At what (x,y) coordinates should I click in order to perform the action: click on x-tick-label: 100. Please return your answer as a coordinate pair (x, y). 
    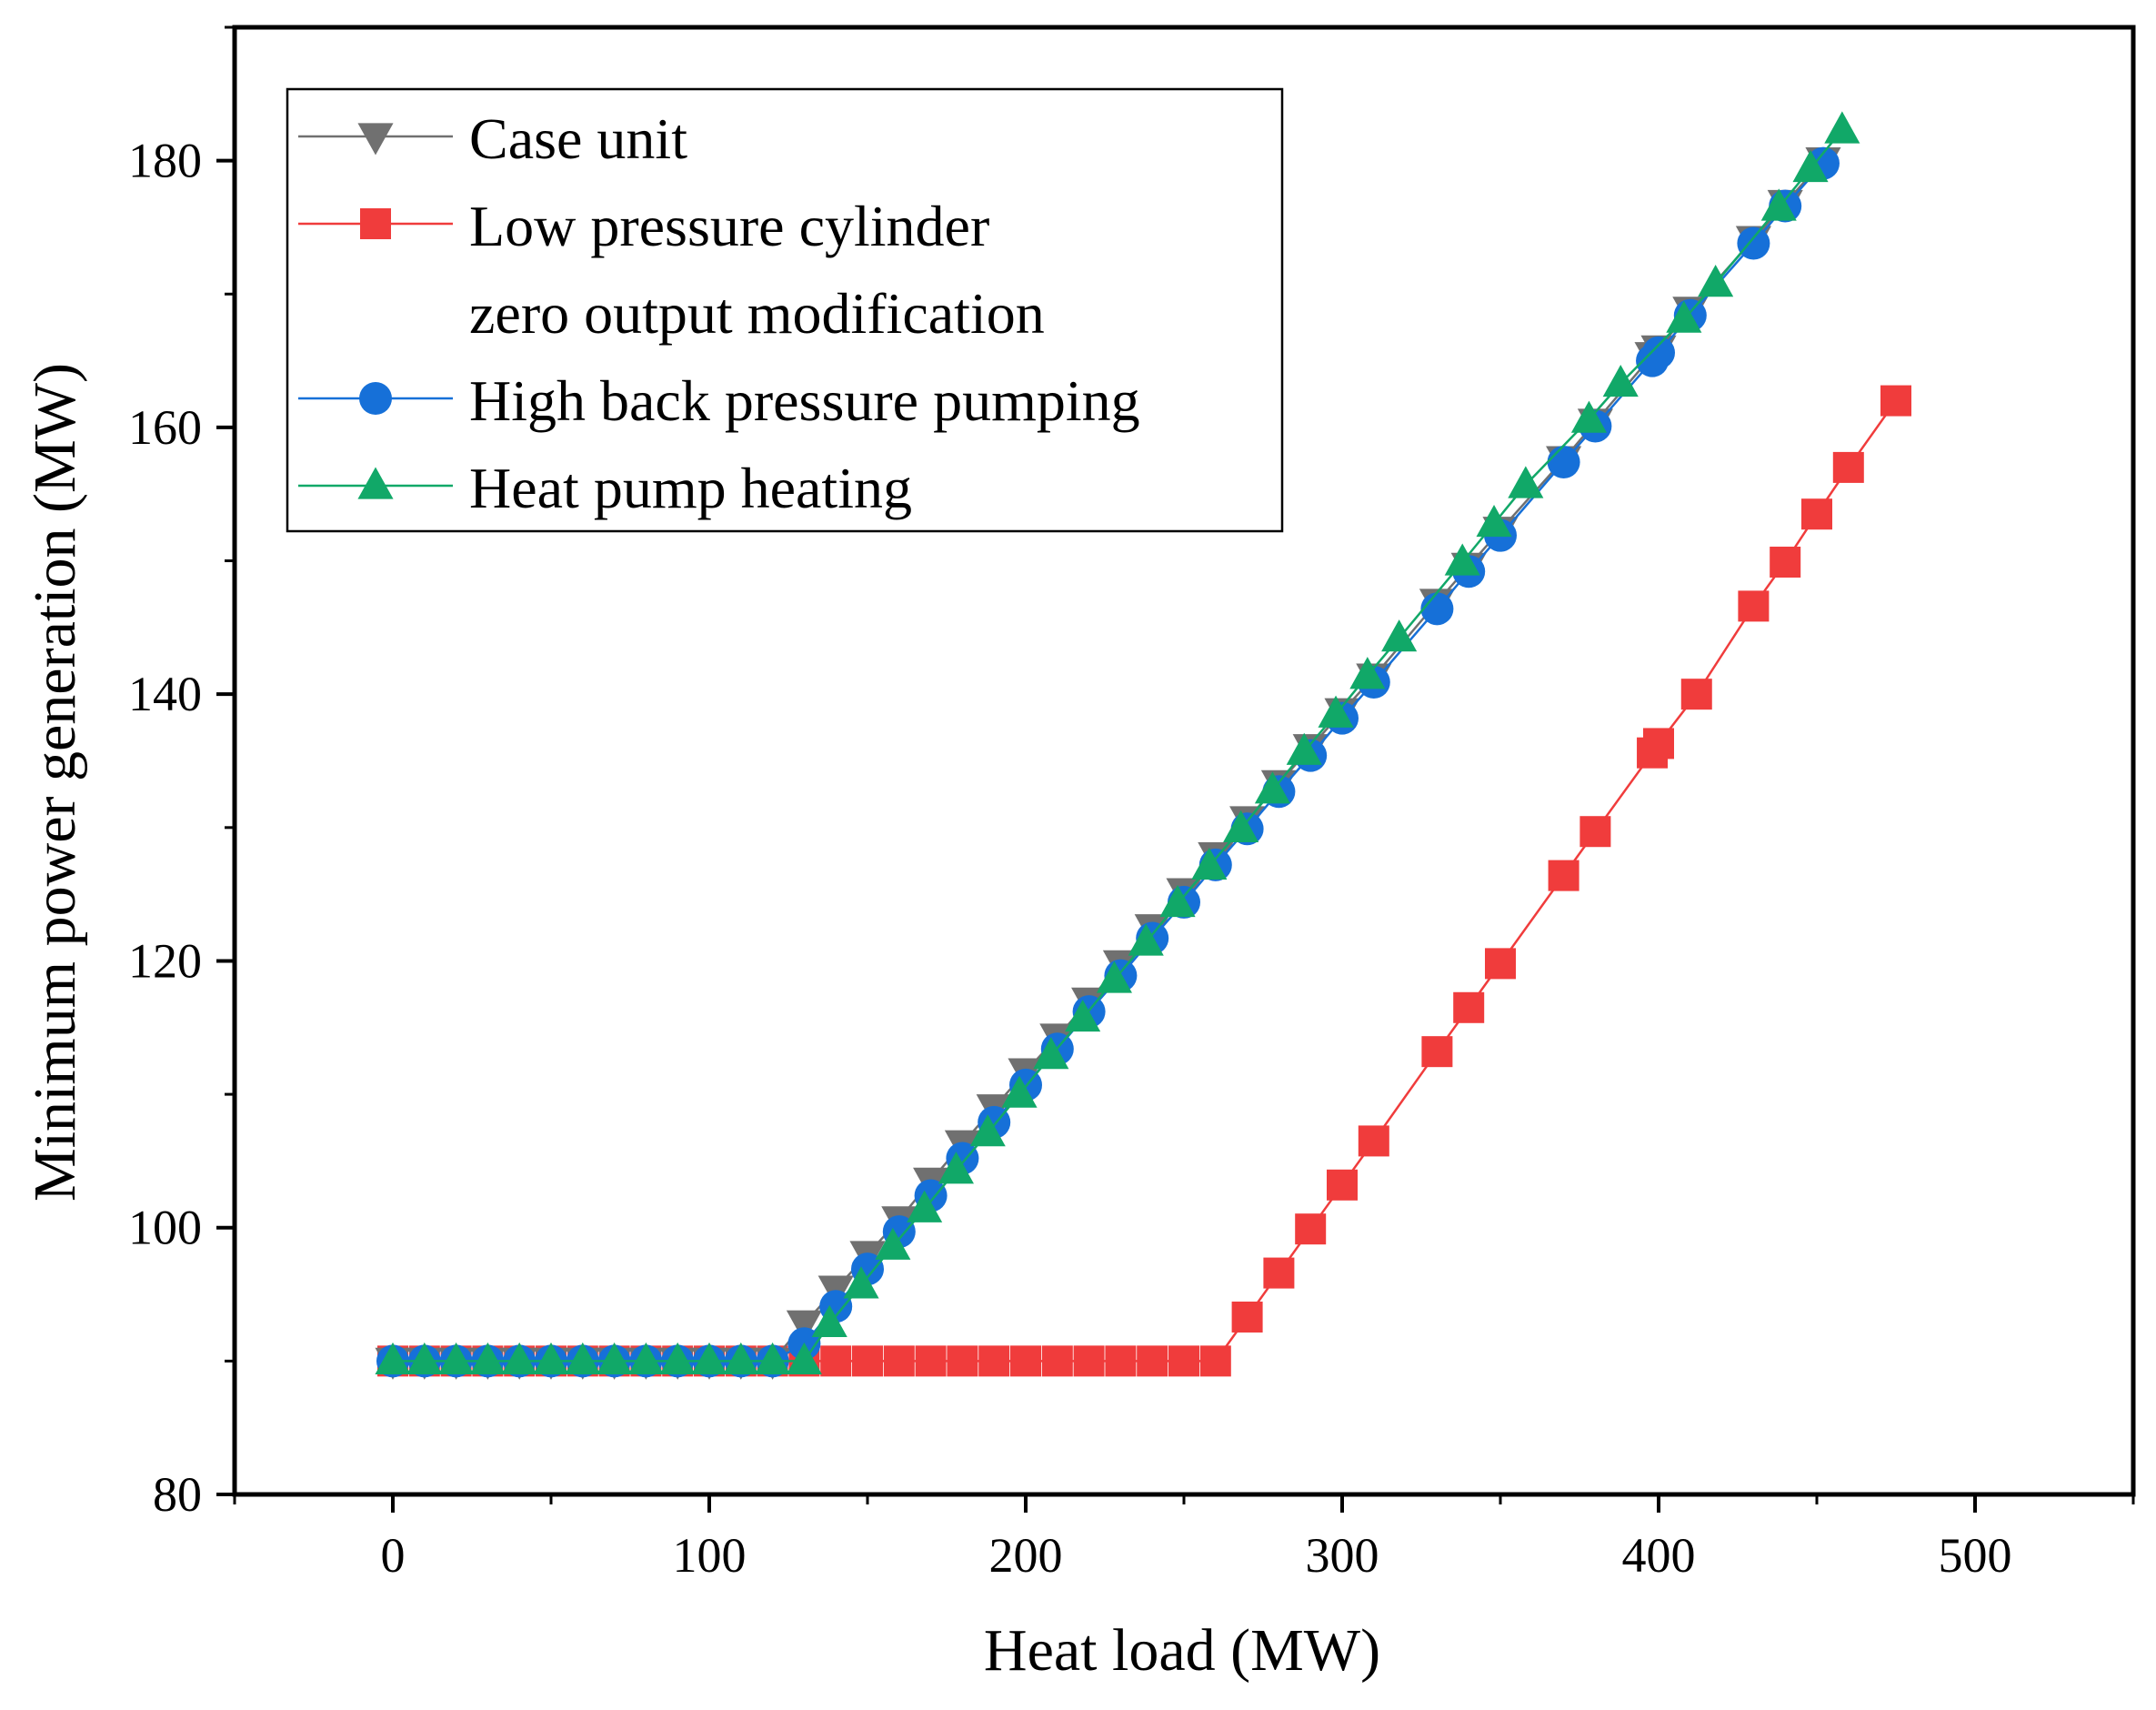
    Looking at the image, I should click on (710, 1555).